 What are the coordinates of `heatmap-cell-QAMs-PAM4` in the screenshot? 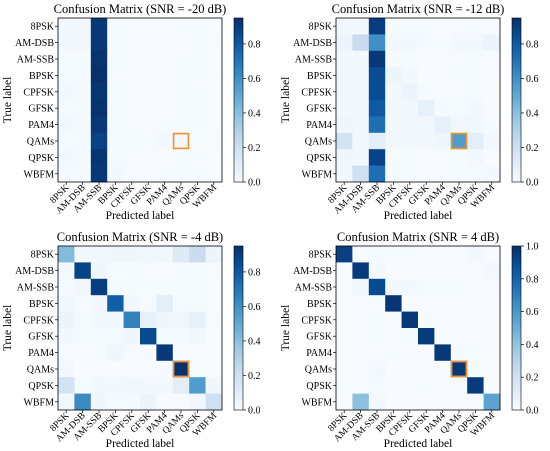 It's located at (165, 369).